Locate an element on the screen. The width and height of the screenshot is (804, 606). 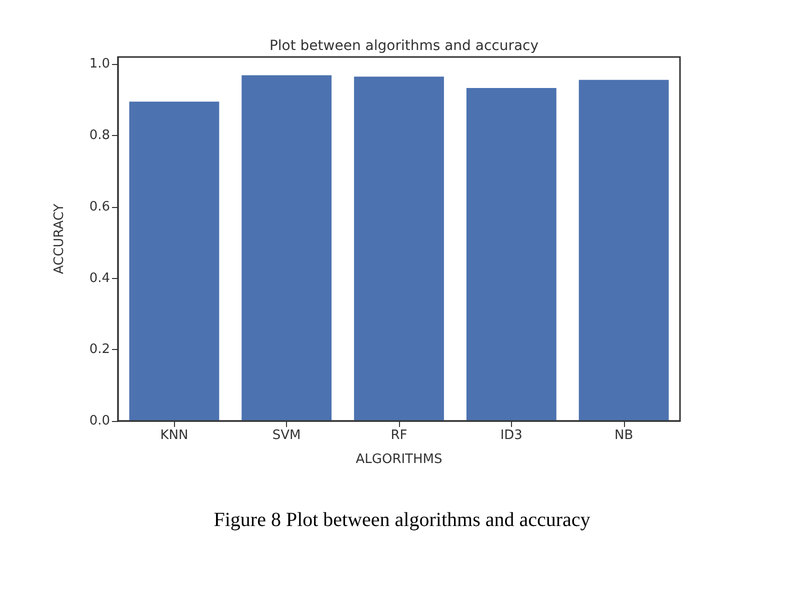
x-tick-label: RF is located at coordinates (399, 435).